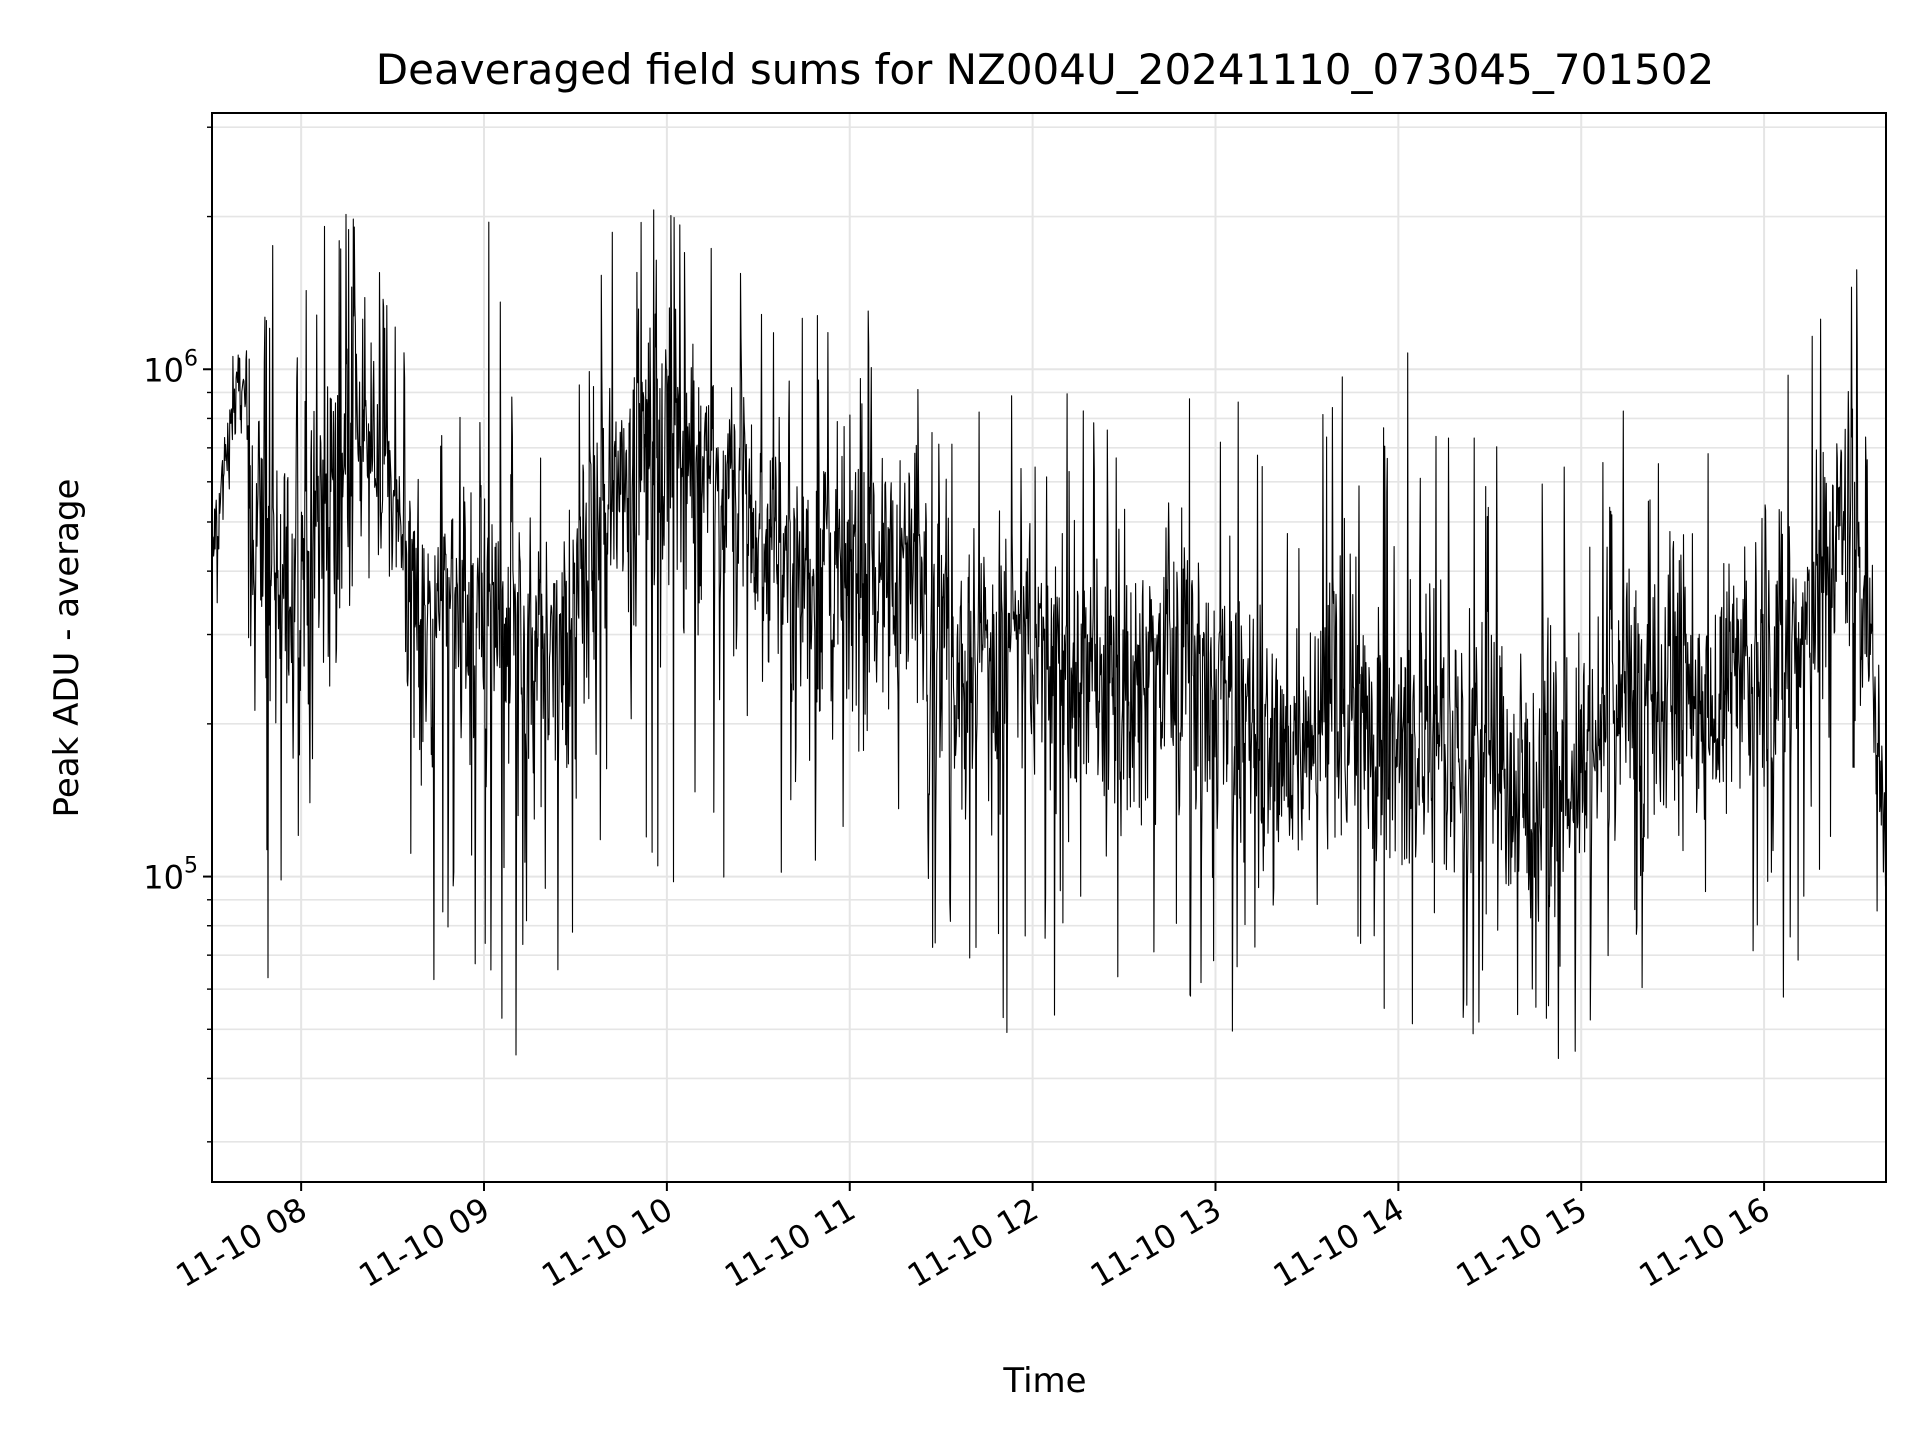 Image resolution: width=1920 pixels, height=1440 pixels. Describe the element at coordinates (191, 866) in the screenshot. I see `y-tick-exponent: 5` at that location.